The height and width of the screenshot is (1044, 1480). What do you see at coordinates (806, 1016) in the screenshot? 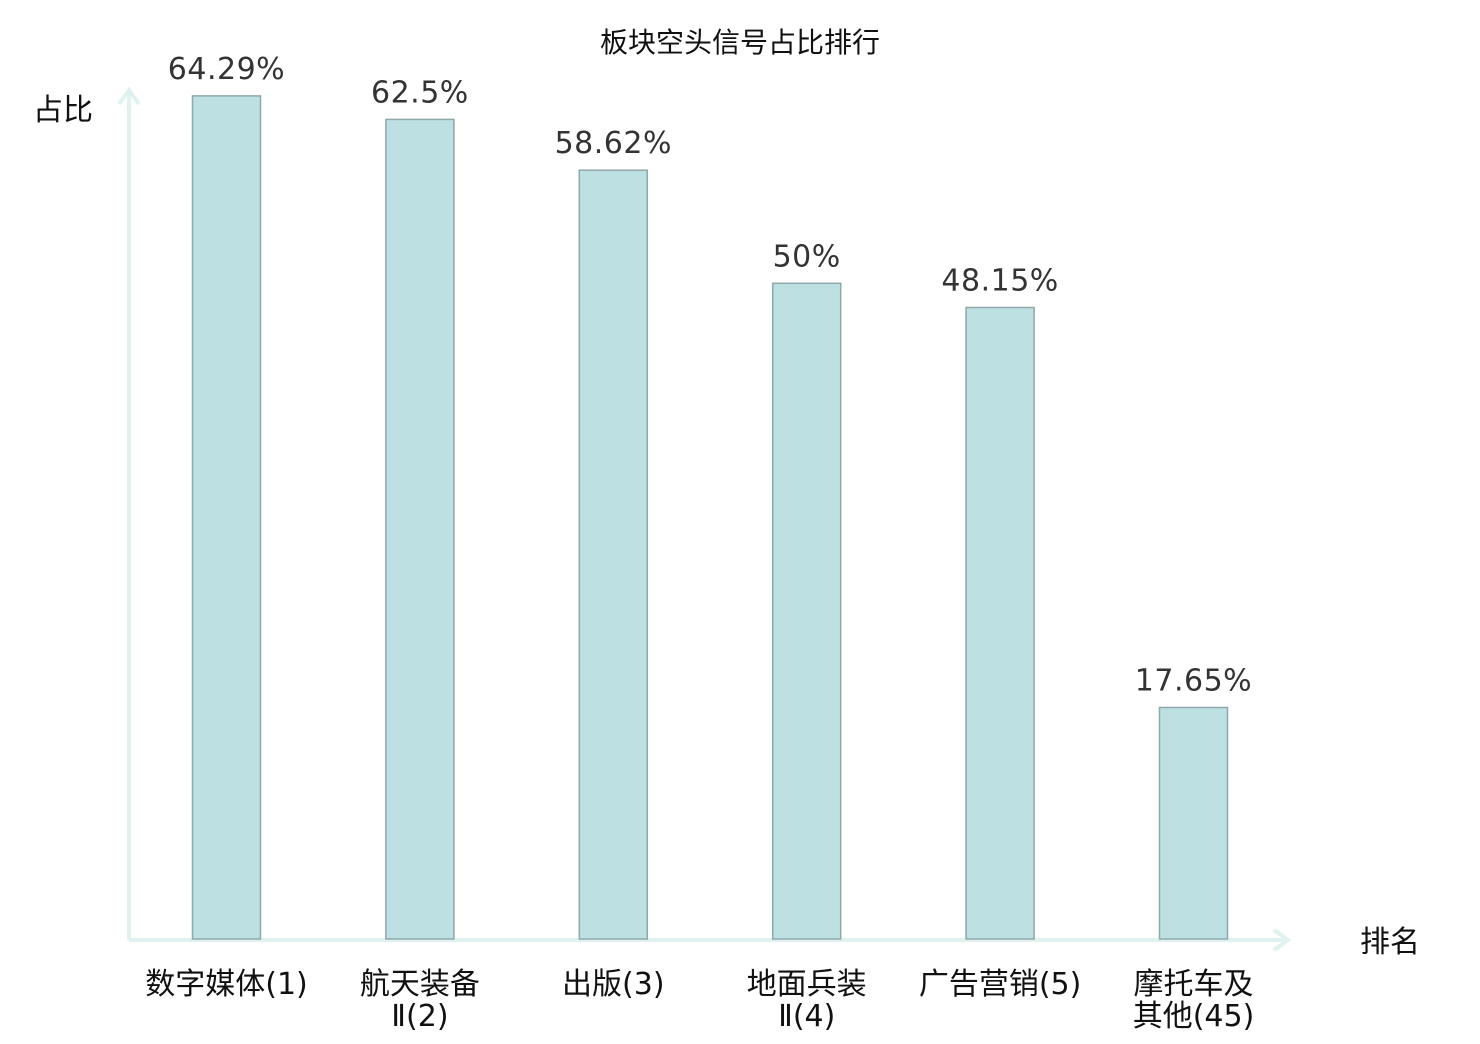
I see `category-label-line: Ⅱ(4)` at bounding box center [806, 1016].